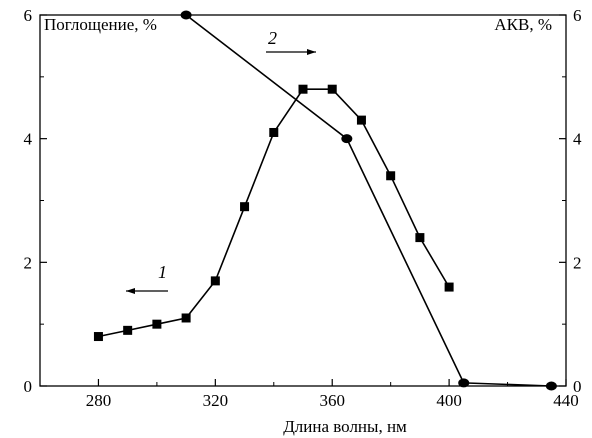  Describe the element at coordinates (99, 400) in the screenshot. I see `x-tick-label: 280` at that location.